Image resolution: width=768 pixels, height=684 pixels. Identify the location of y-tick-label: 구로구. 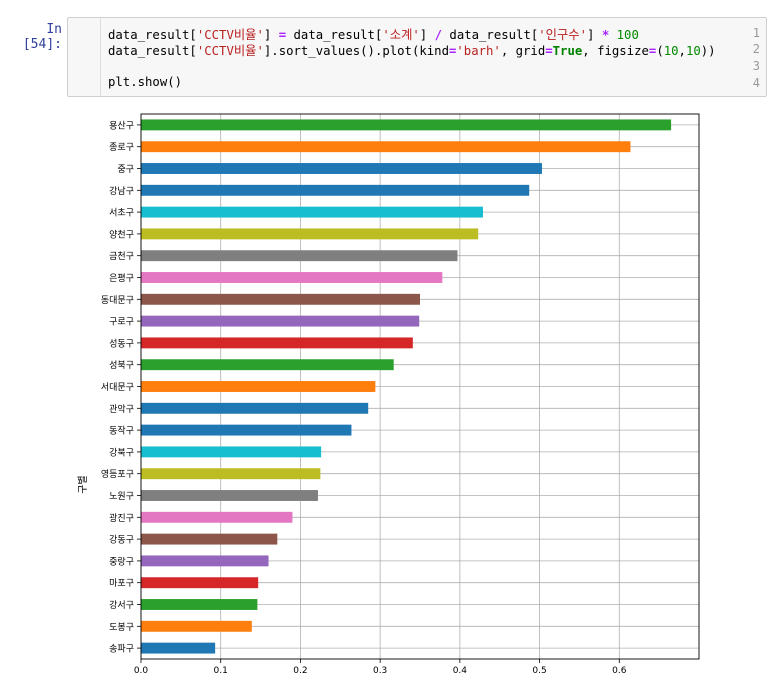
(121, 322).